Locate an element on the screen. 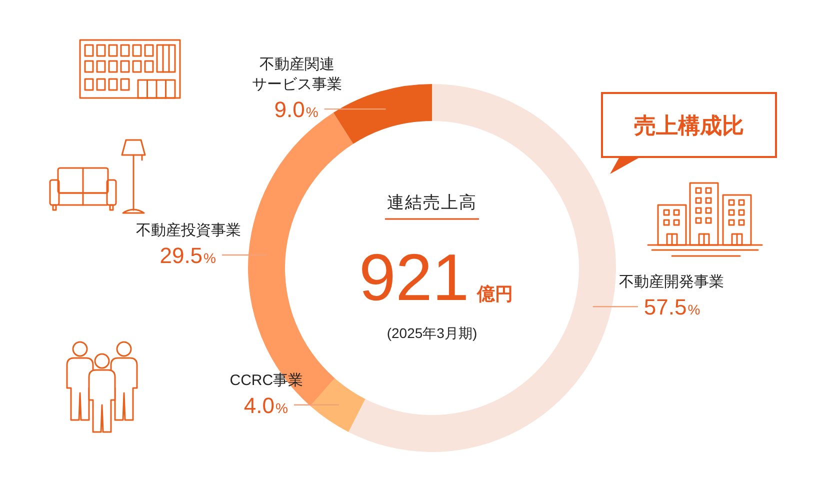 This screenshot has width=832, height=484. data-label: 4.0% is located at coordinates (266, 405).